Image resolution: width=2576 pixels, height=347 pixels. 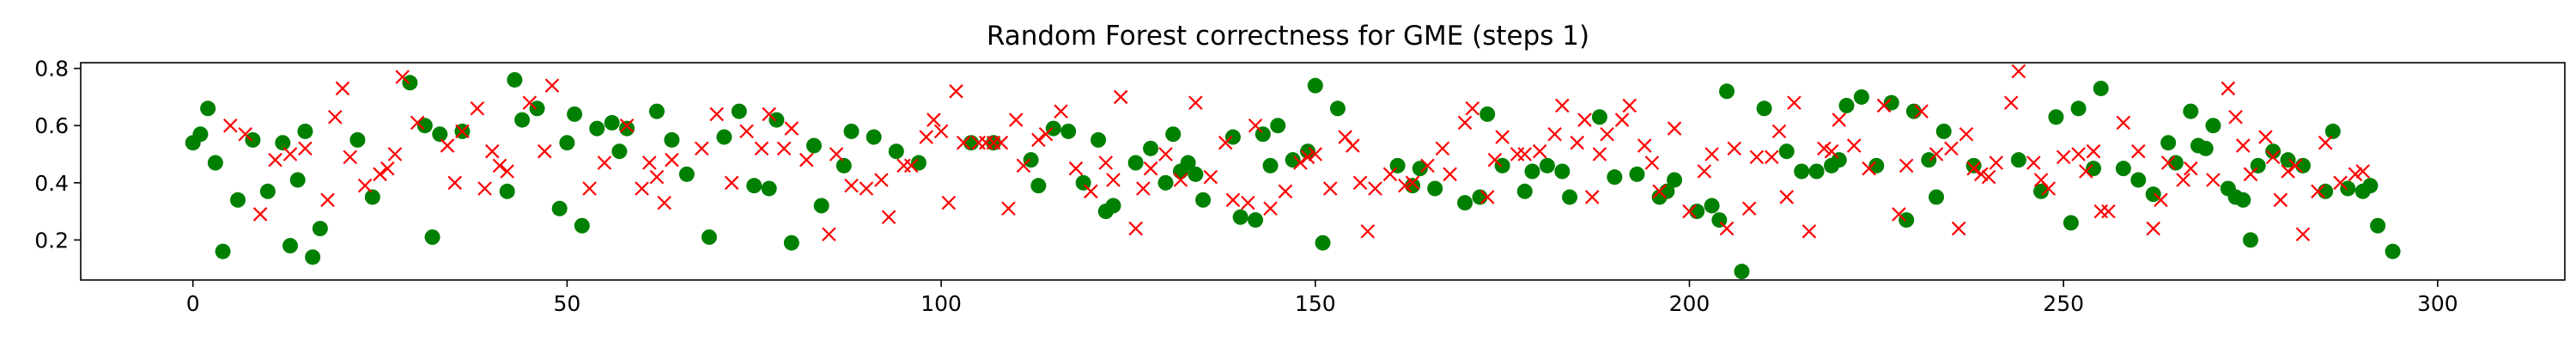 What do you see at coordinates (941, 303) in the screenshot?
I see `x-tick-label: 100` at bounding box center [941, 303].